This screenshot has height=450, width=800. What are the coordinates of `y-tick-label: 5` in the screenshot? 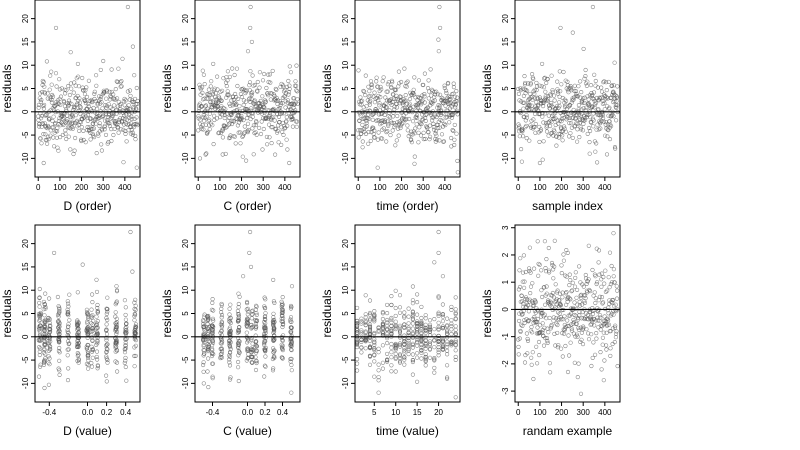 It's located at (185, 313).